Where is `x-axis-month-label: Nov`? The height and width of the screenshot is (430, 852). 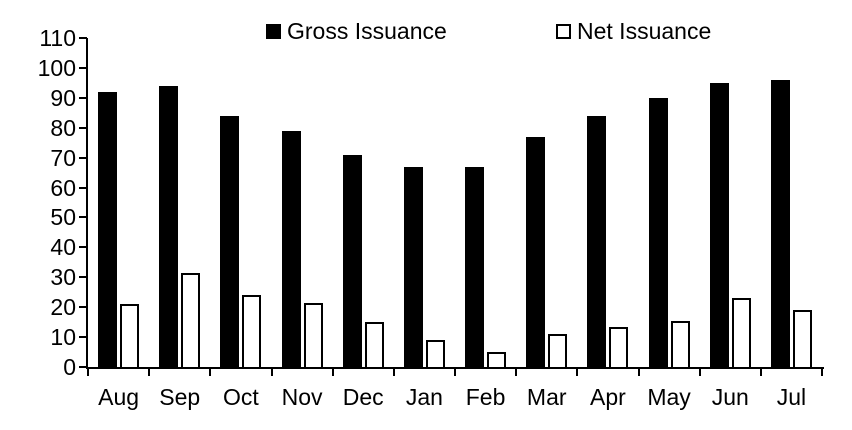
x-axis-month-label: Nov is located at coordinates (302, 397).